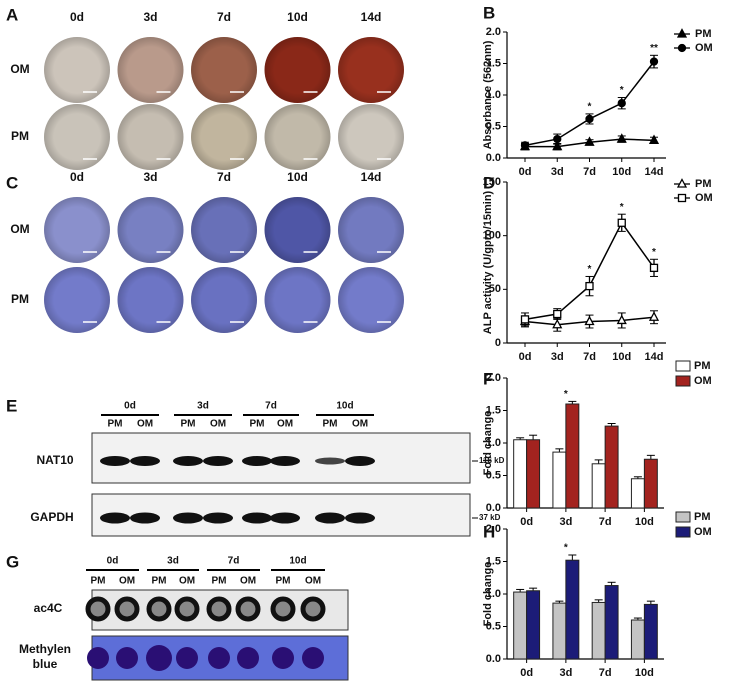 The image size is (744, 683). Describe the element at coordinates (297, 17) in the screenshot. I see `column-label: 10d` at that location.